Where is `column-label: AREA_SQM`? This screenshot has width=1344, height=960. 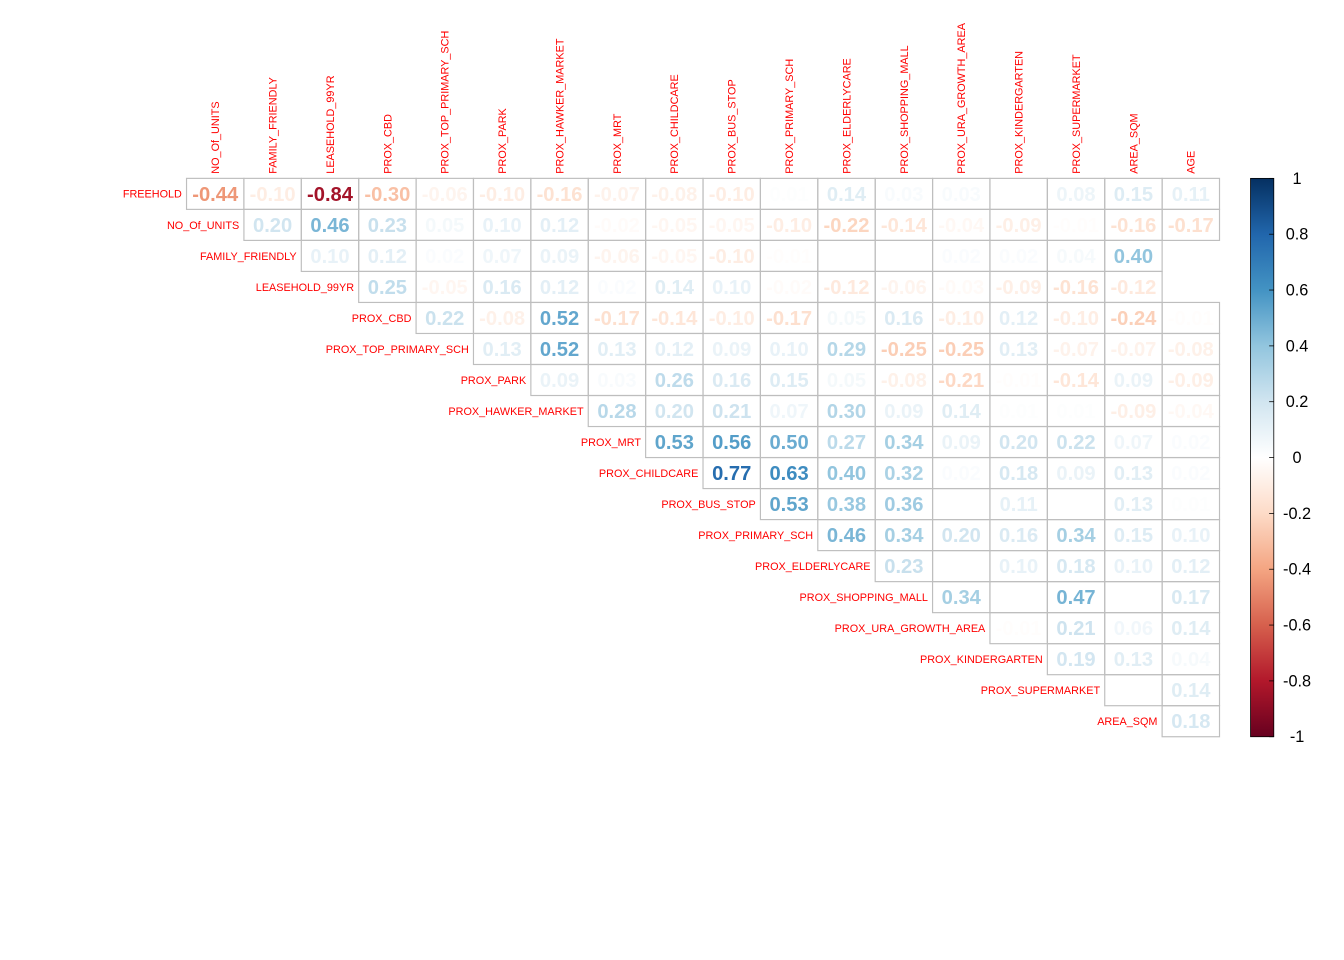
column-label: AREA_SQM is located at coordinates (1134, 143).